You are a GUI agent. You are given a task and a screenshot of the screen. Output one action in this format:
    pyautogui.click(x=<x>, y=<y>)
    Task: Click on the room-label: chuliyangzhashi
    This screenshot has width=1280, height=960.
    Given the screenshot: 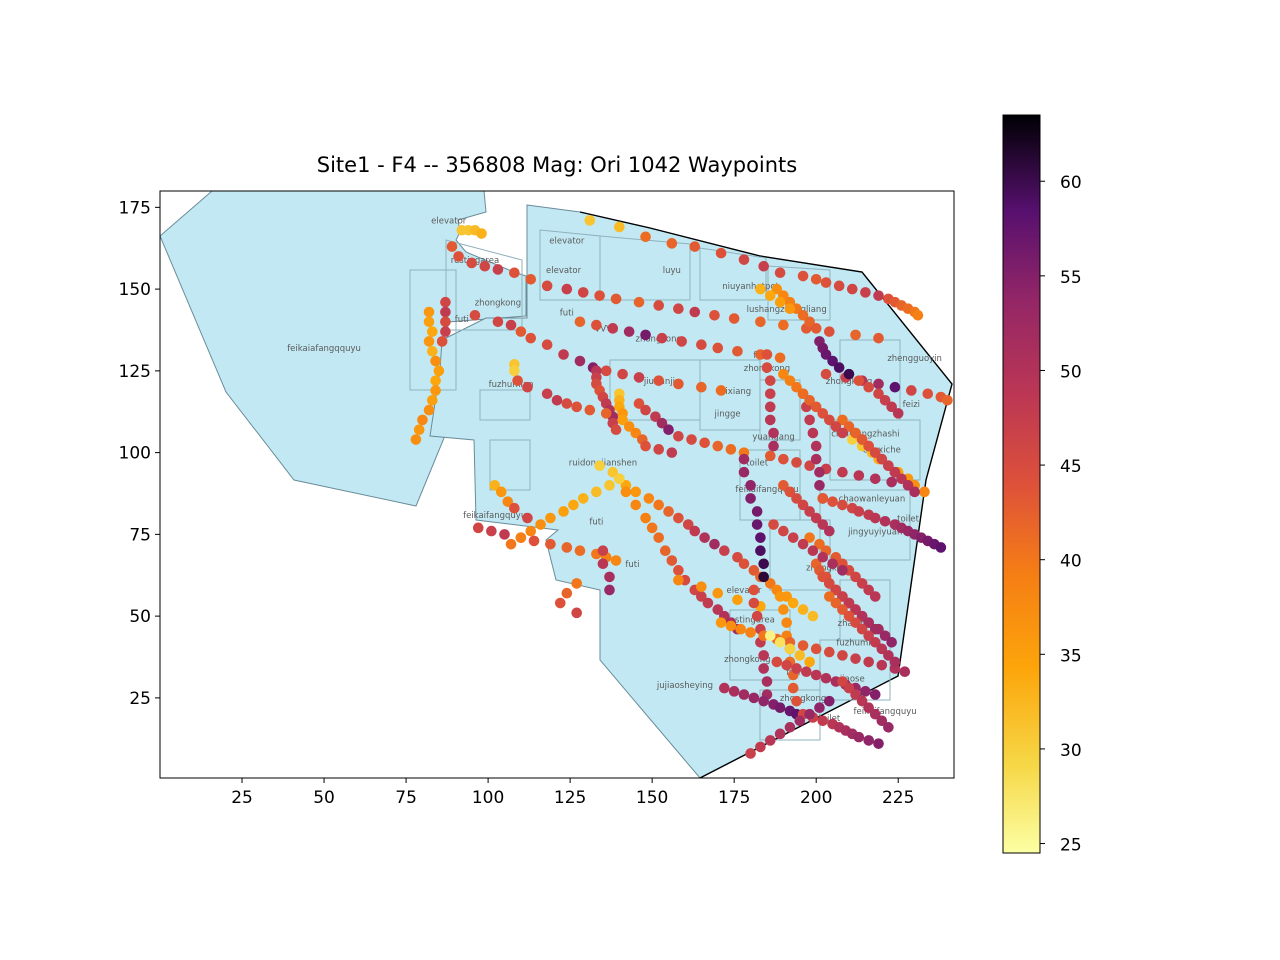 What is the action you would take?
    pyautogui.click(x=865, y=434)
    